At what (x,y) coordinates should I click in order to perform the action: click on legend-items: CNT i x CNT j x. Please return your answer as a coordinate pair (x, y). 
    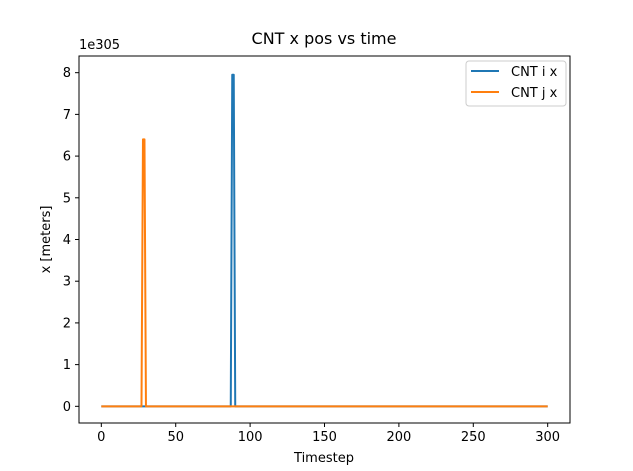
    Looking at the image, I should click on (514, 83).